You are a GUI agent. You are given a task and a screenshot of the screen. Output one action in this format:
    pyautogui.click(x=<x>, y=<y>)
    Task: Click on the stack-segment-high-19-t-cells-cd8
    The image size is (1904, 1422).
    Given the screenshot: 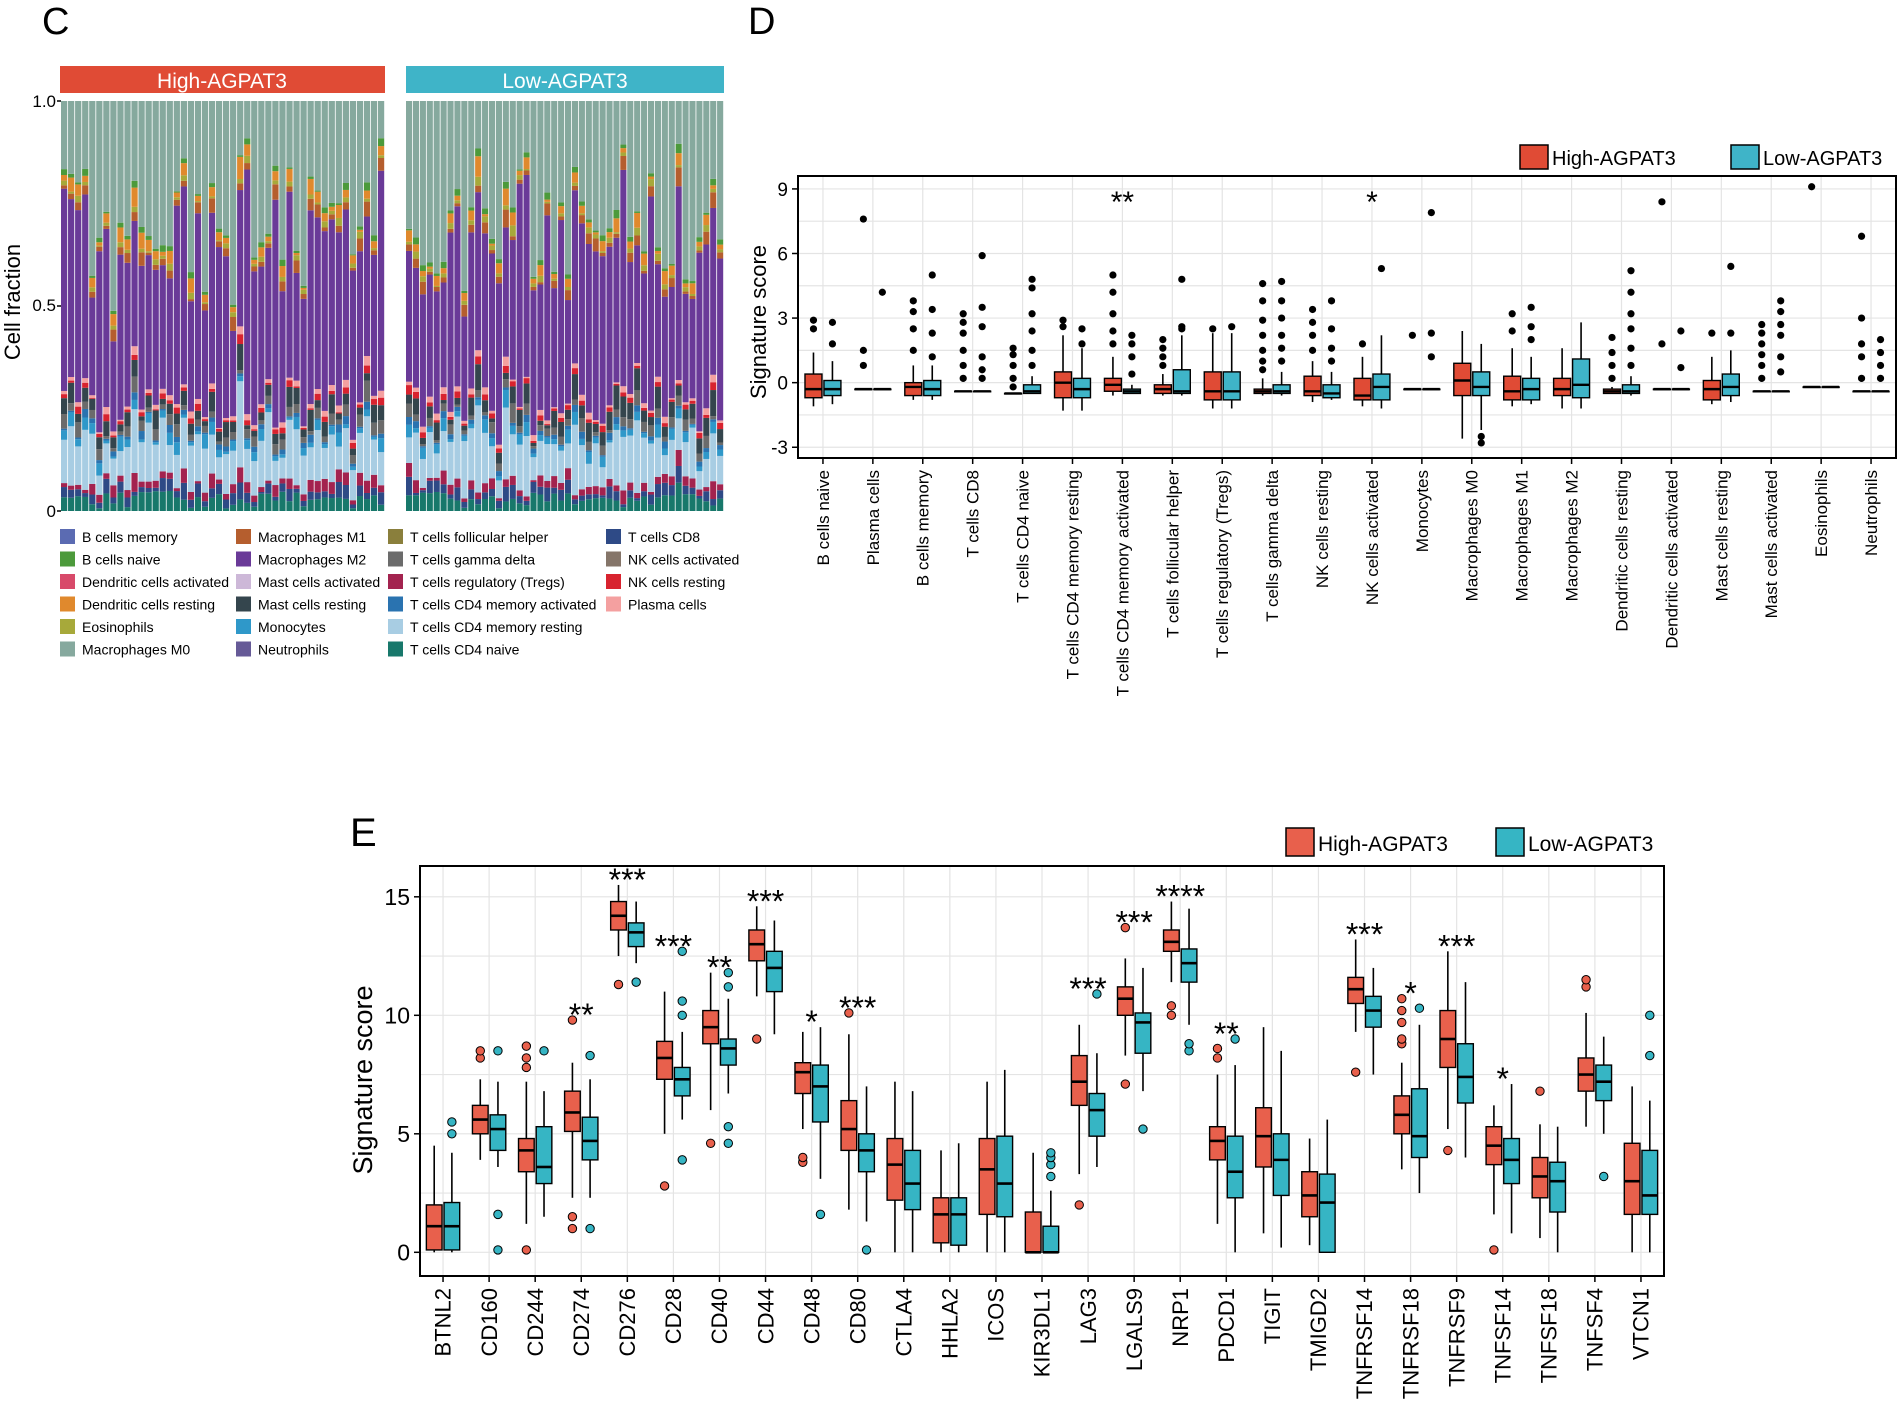 What is the action you would take?
    pyautogui.click(x=191, y=503)
    